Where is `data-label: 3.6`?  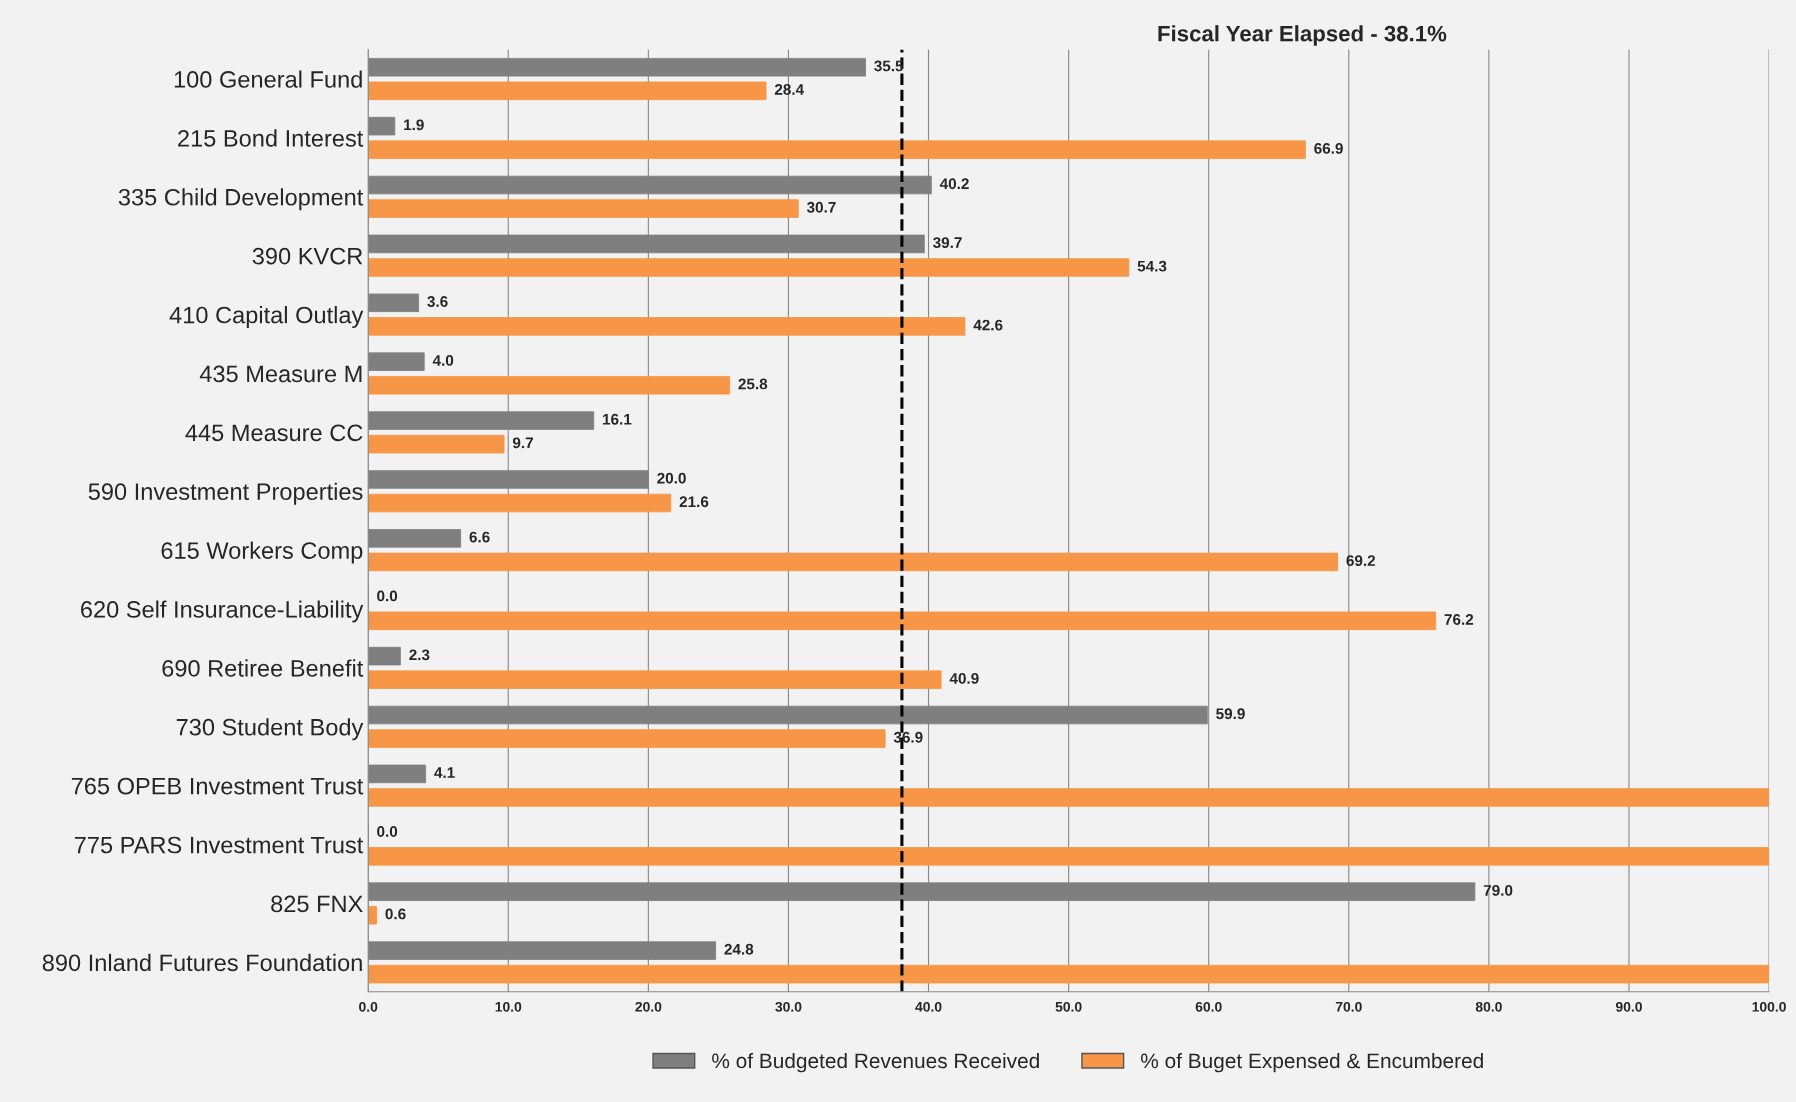
data-label: 3.6 is located at coordinates (437, 301).